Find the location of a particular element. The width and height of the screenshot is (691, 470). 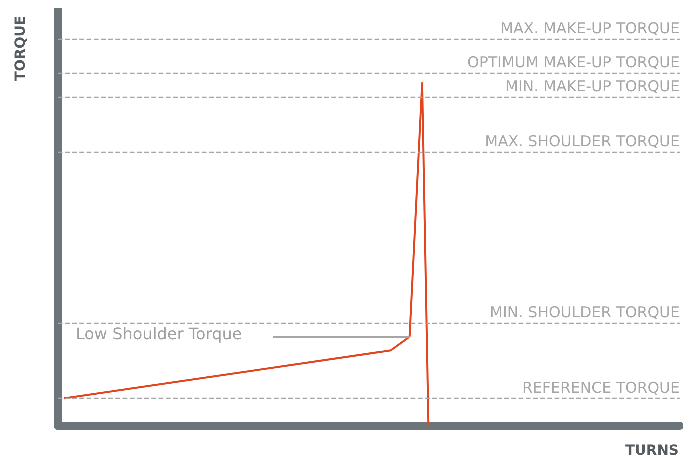

x-axis-title: TURNS is located at coordinates (652, 451).